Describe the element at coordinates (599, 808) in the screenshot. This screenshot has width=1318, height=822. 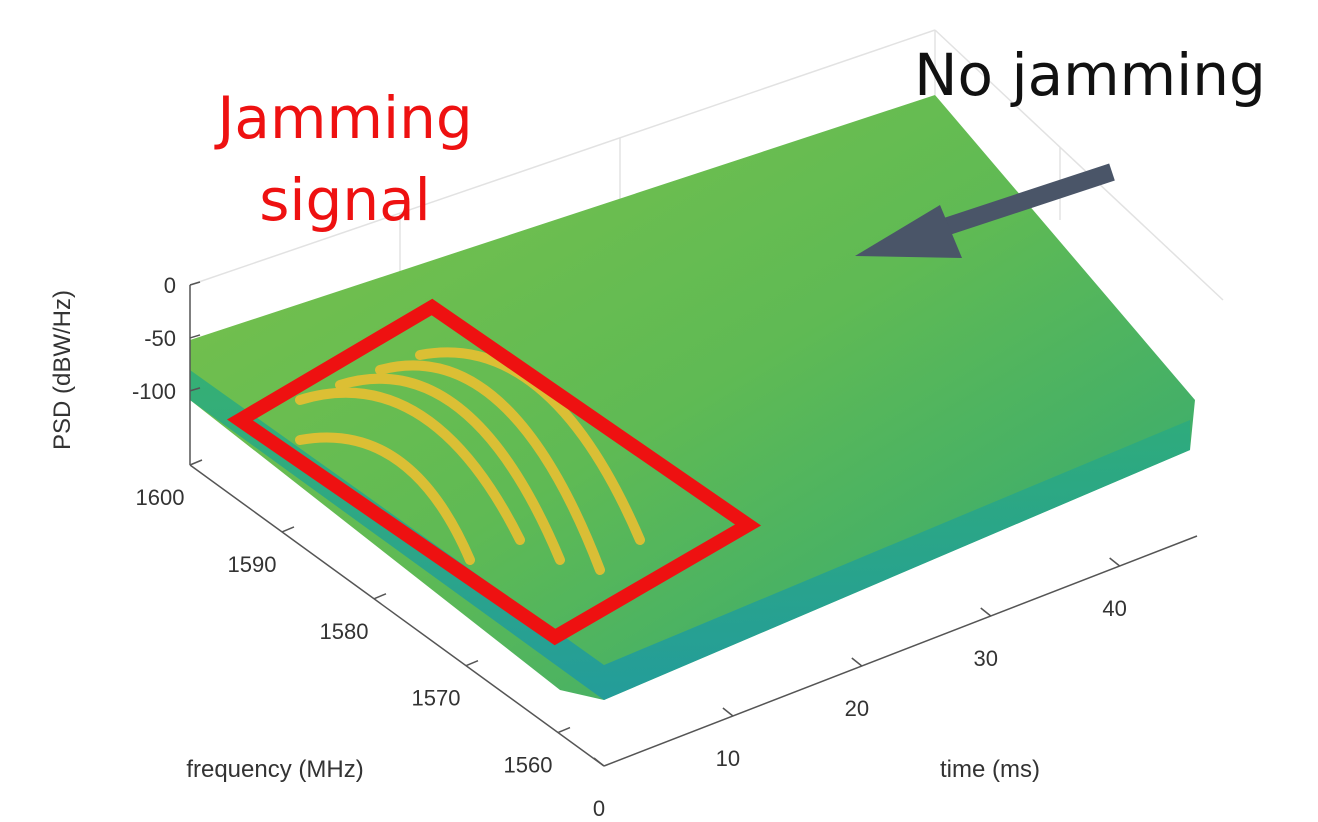
I see `x-tick-label: 0` at that location.